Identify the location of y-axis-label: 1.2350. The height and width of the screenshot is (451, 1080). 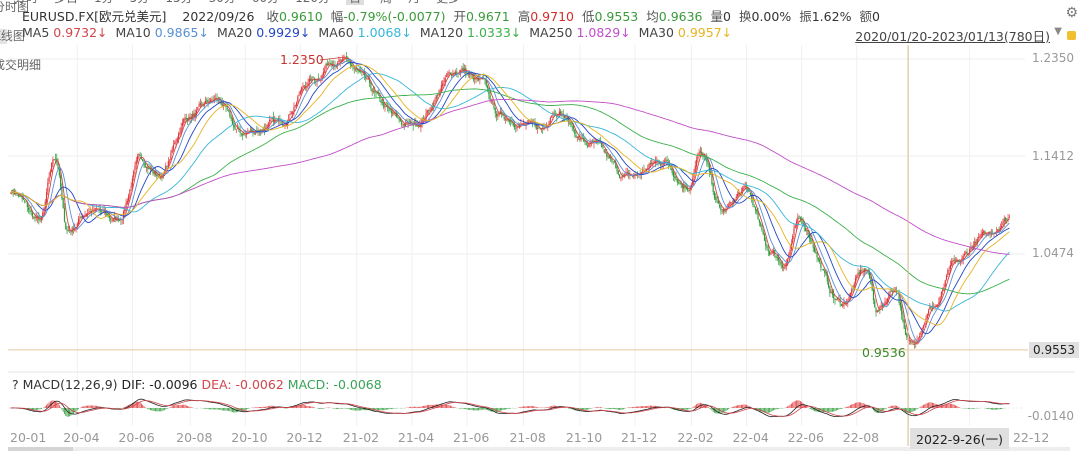
(1053, 58).